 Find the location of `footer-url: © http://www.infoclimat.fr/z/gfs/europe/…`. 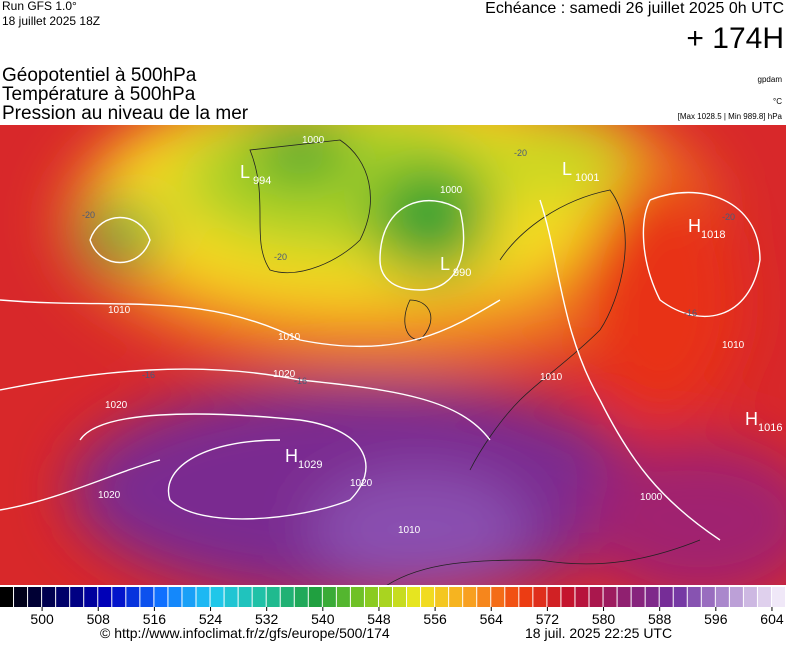

footer-url: © http://www.infoclimat.fr/z/gfs/europe/… is located at coordinates (245, 633).